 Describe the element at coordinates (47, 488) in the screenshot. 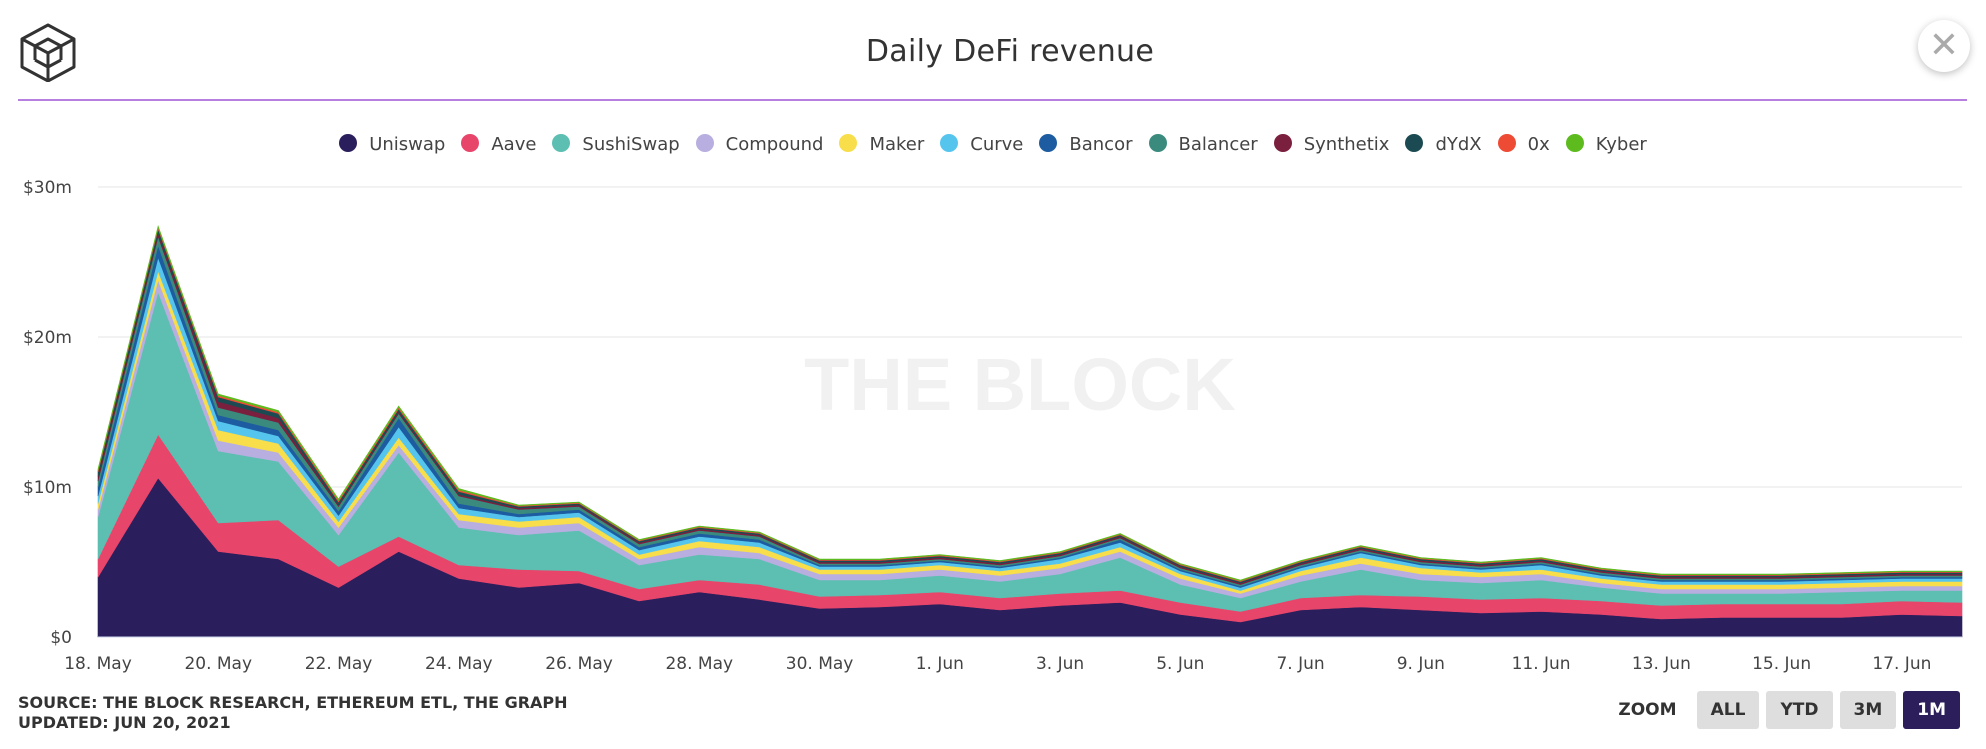

I see `y-tick-label: $10m` at that location.